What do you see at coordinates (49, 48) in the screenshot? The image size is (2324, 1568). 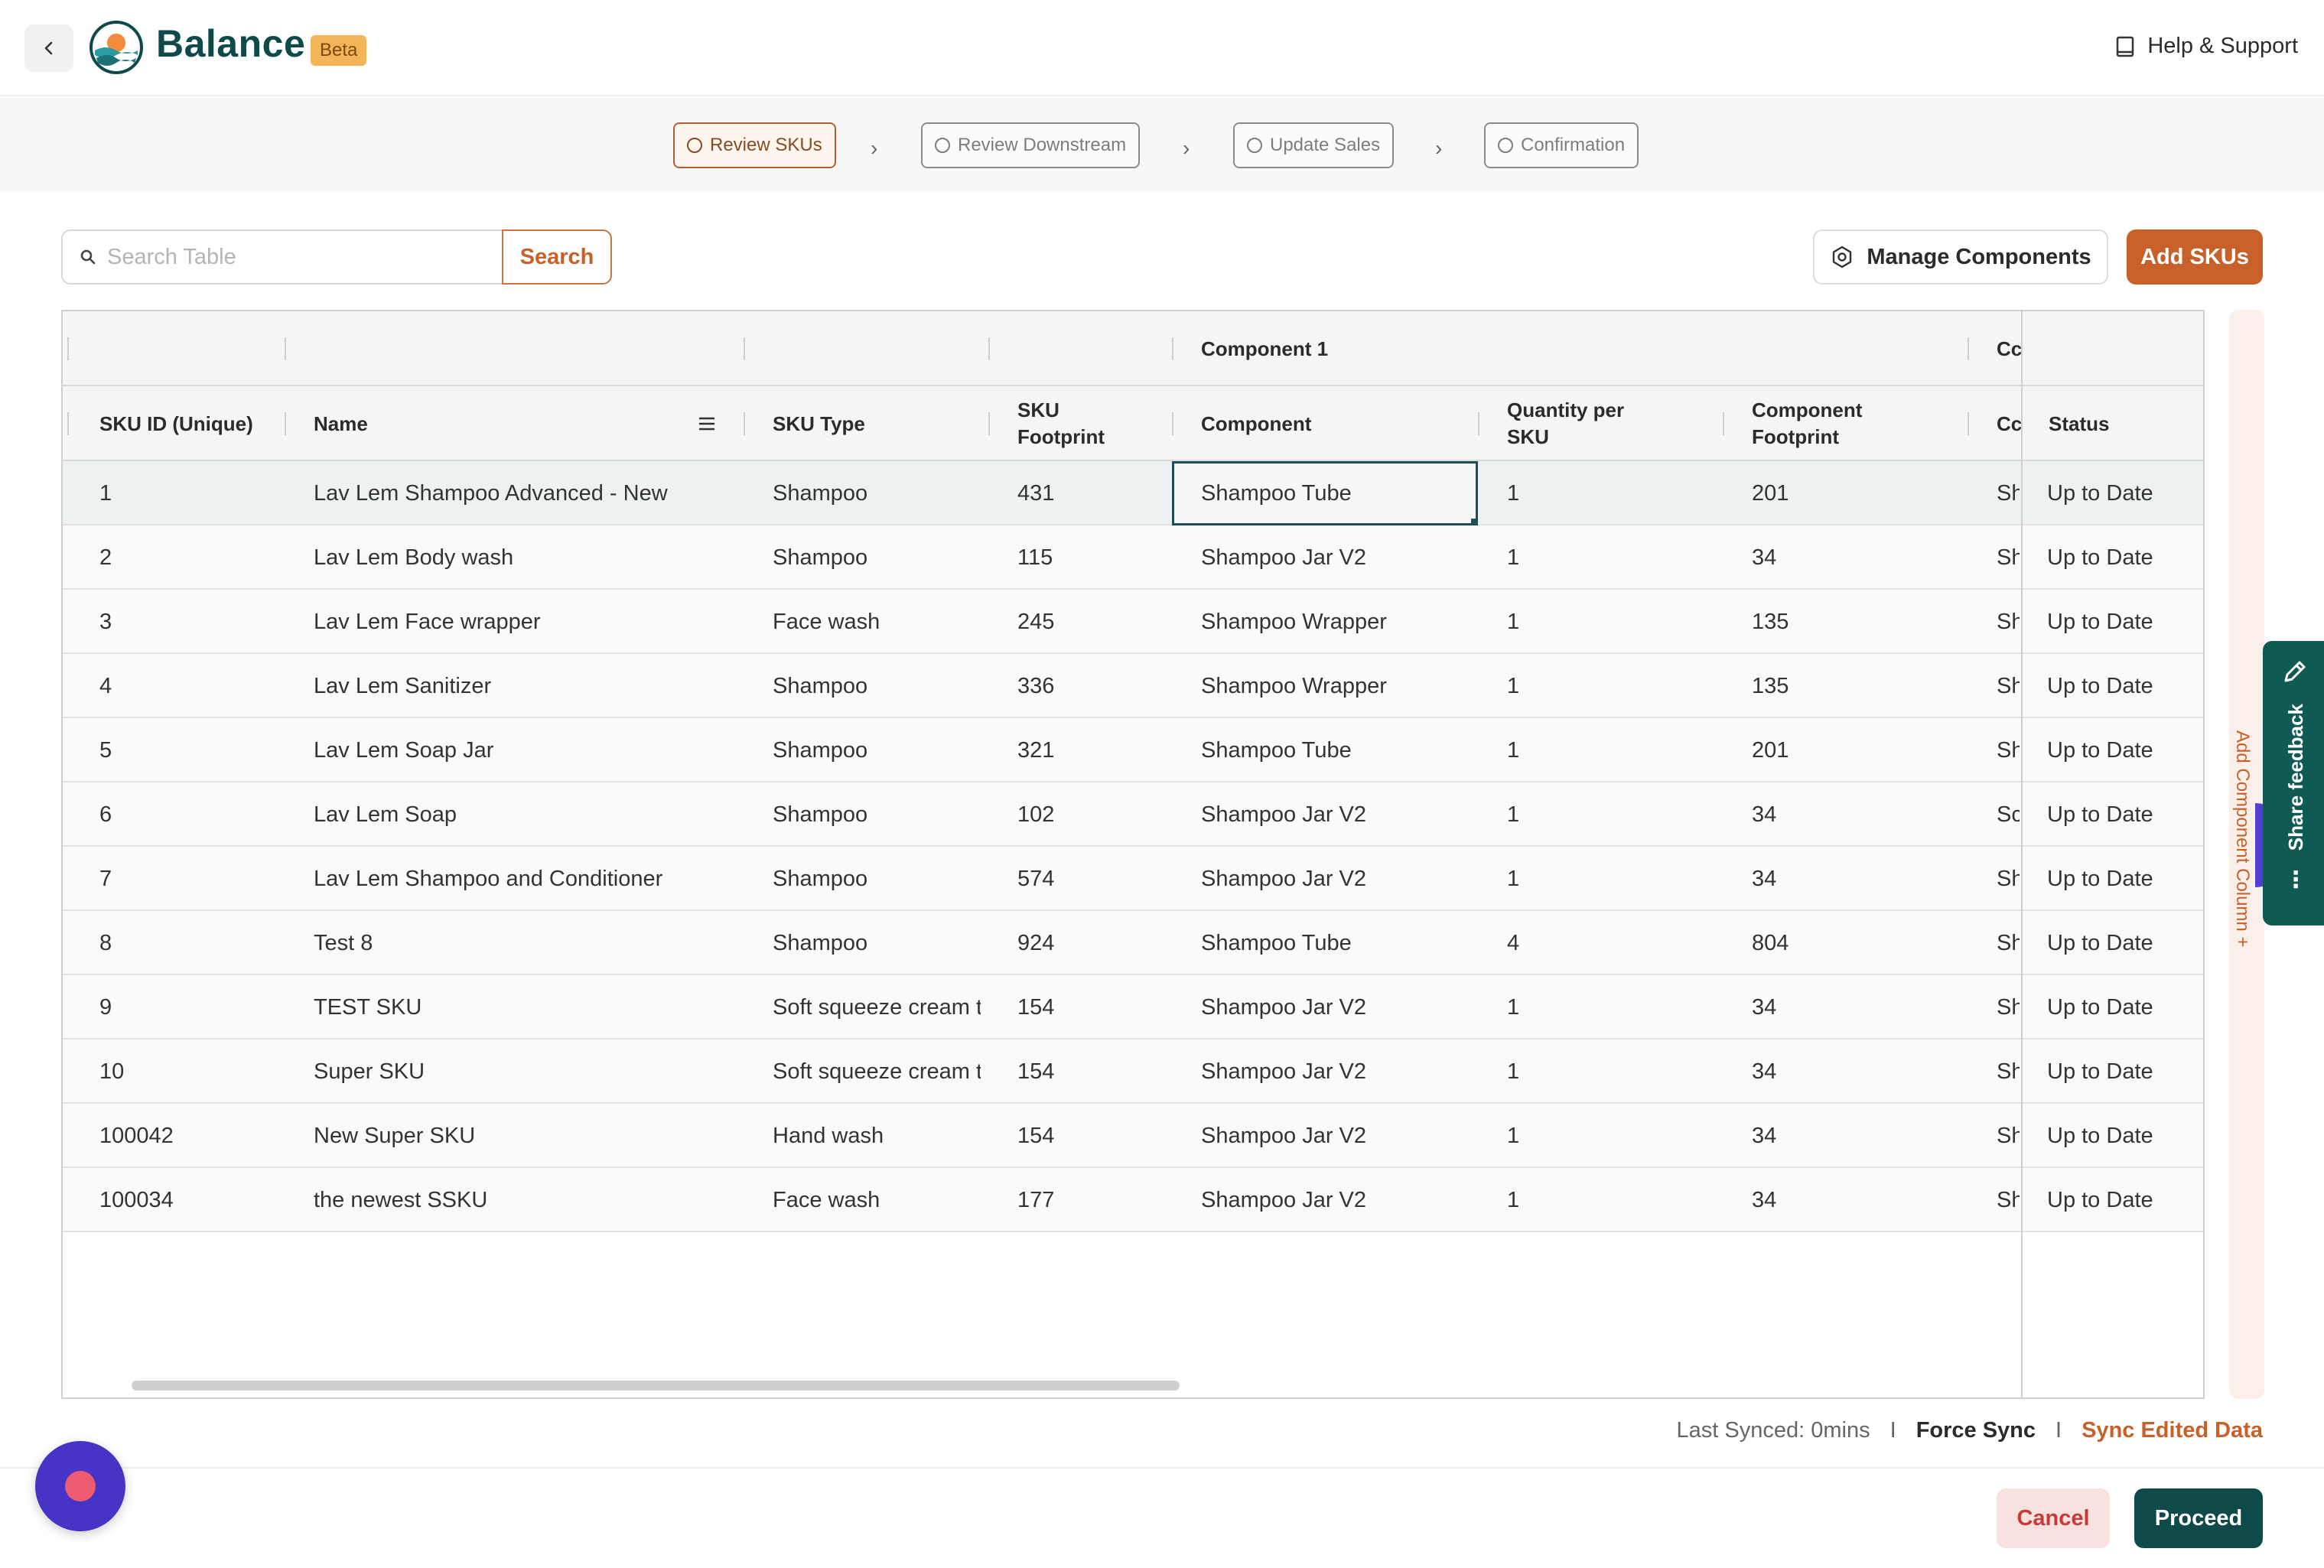 I see `back-button` at bounding box center [49, 48].